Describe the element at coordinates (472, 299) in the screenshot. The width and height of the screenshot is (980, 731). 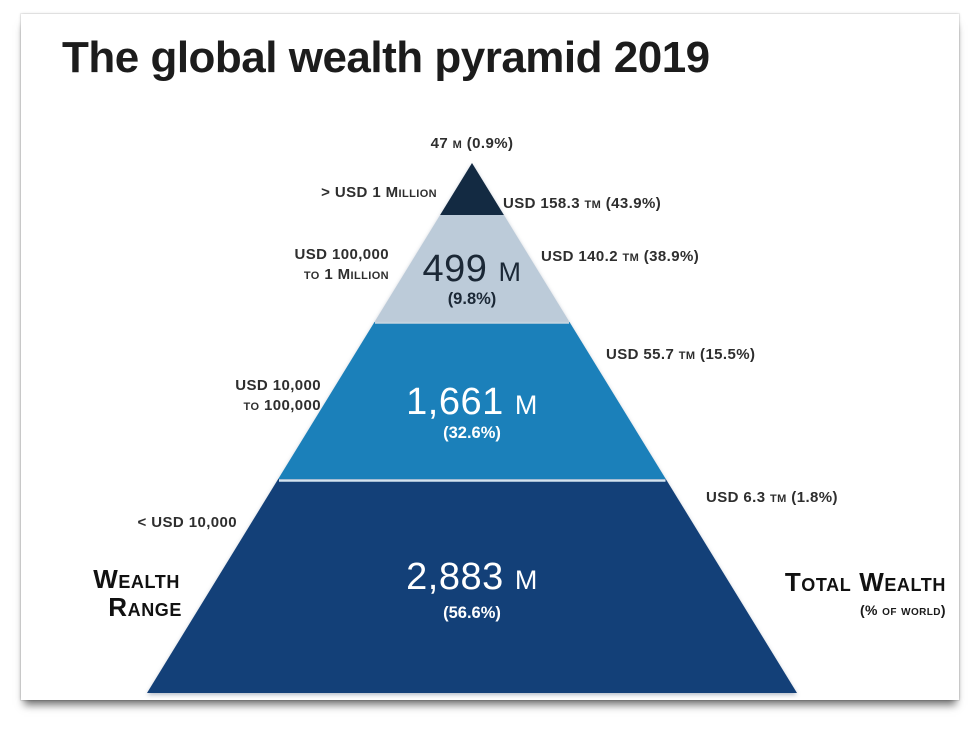
I see `tier2-adults-pct: (9.8%)` at that location.